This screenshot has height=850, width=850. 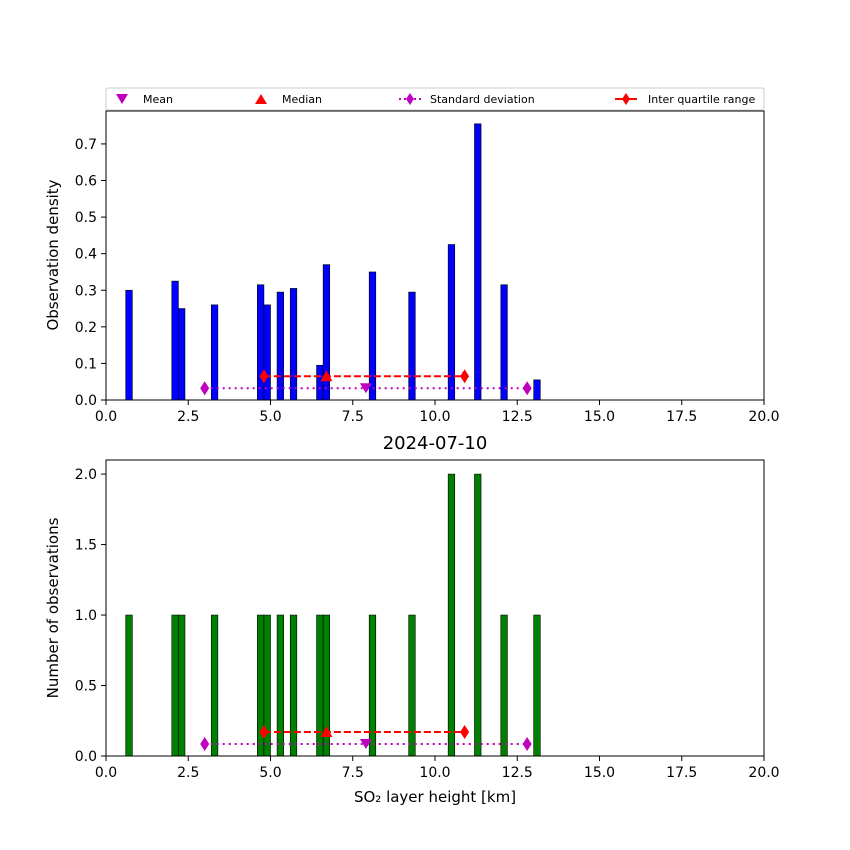 What do you see at coordinates (435, 443) in the screenshot?
I see `count-plot-title: 2024-07-10` at bounding box center [435, 443].